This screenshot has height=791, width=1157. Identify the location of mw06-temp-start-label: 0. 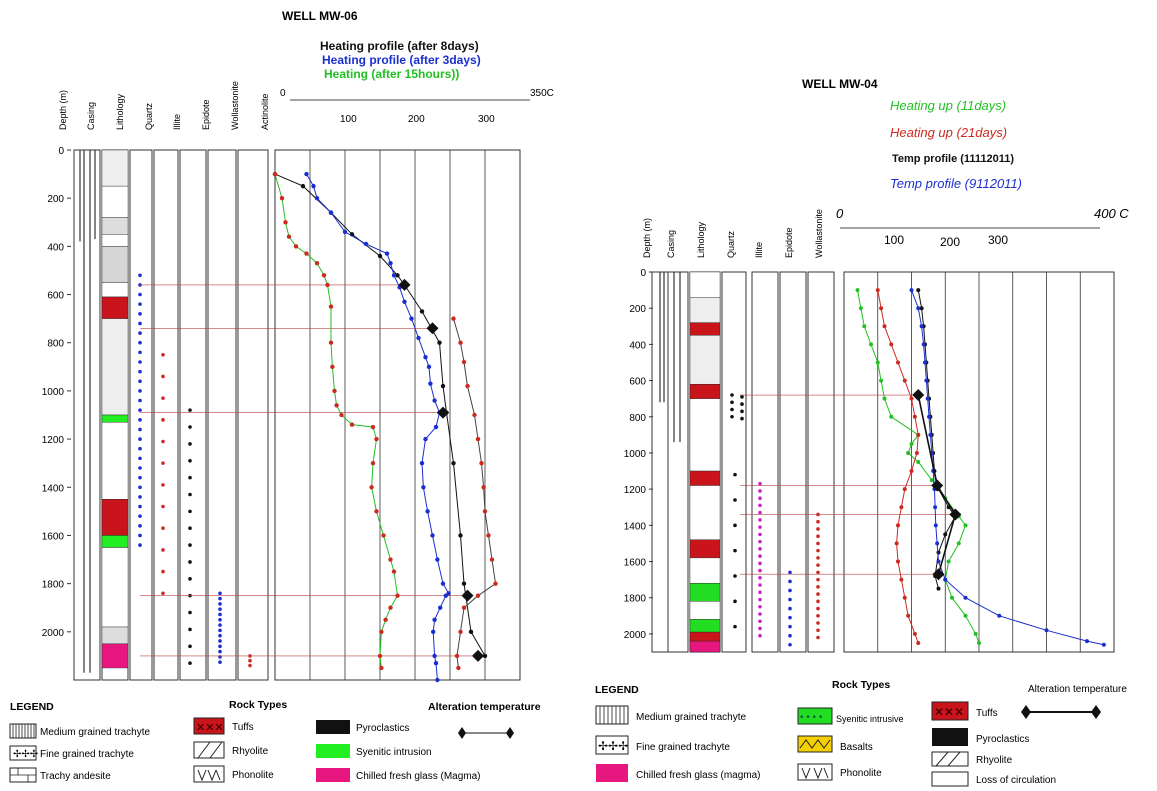
(283, 93).